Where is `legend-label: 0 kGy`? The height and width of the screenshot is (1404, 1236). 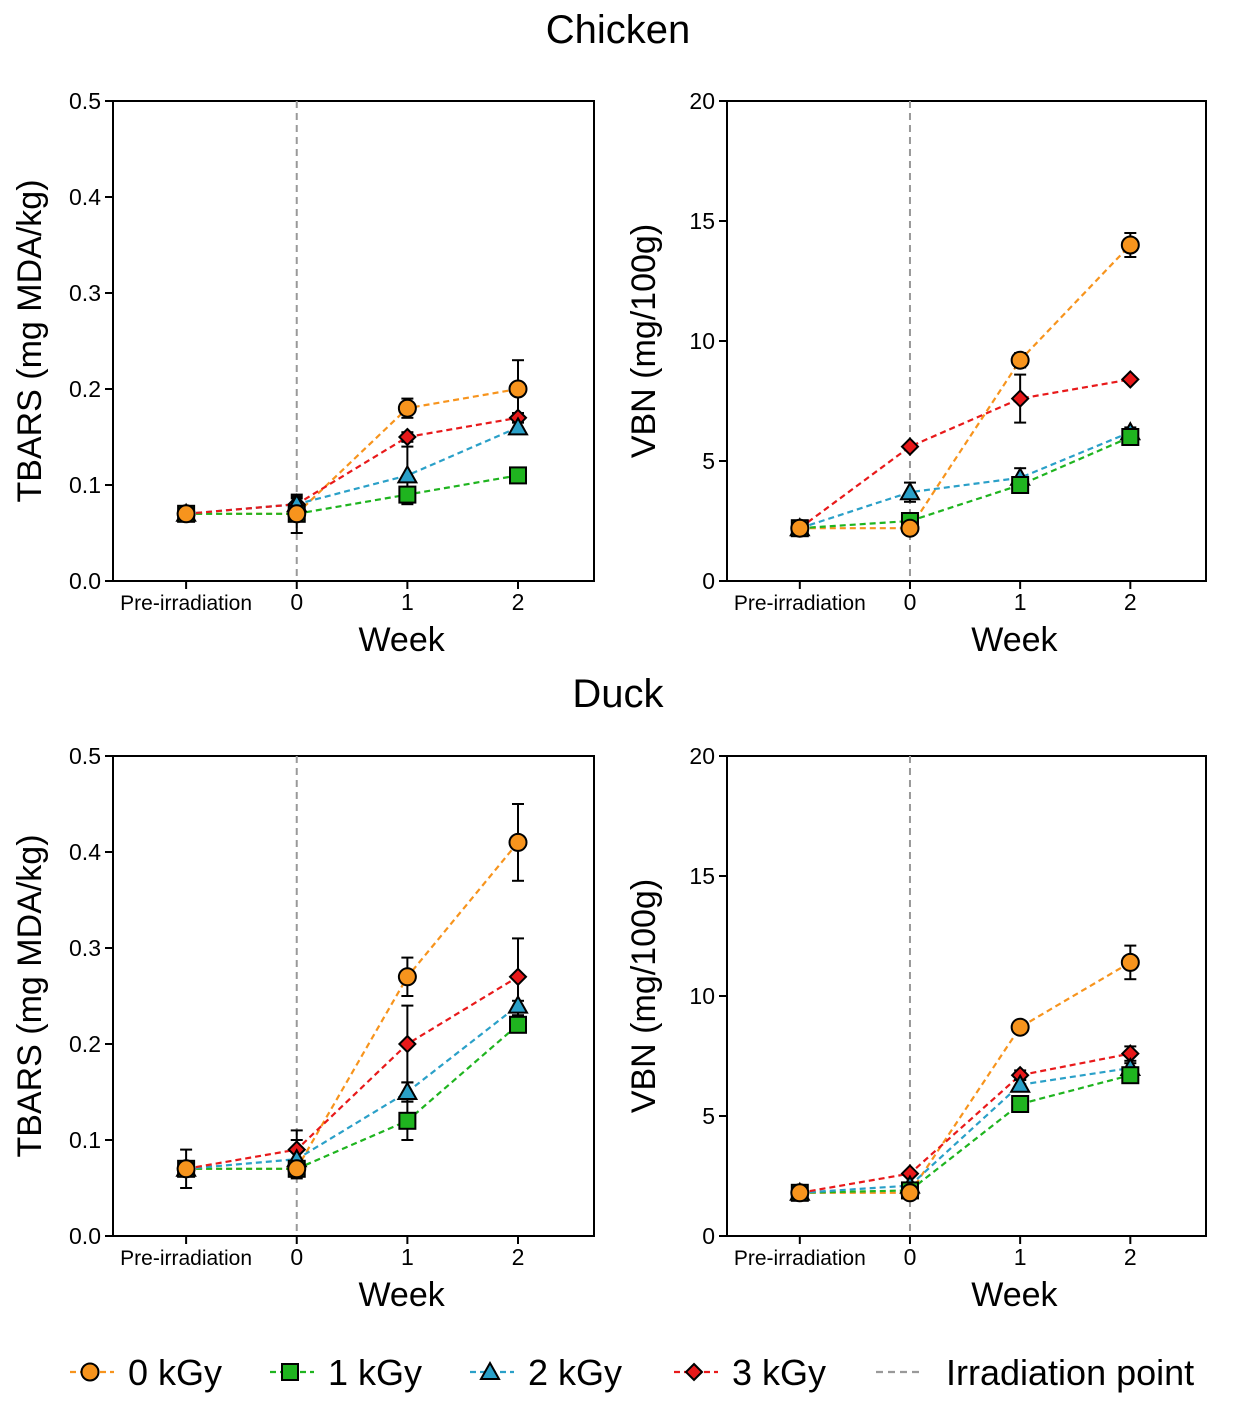 legend-label: 0 kGy is located at coordinates (175, 1372).